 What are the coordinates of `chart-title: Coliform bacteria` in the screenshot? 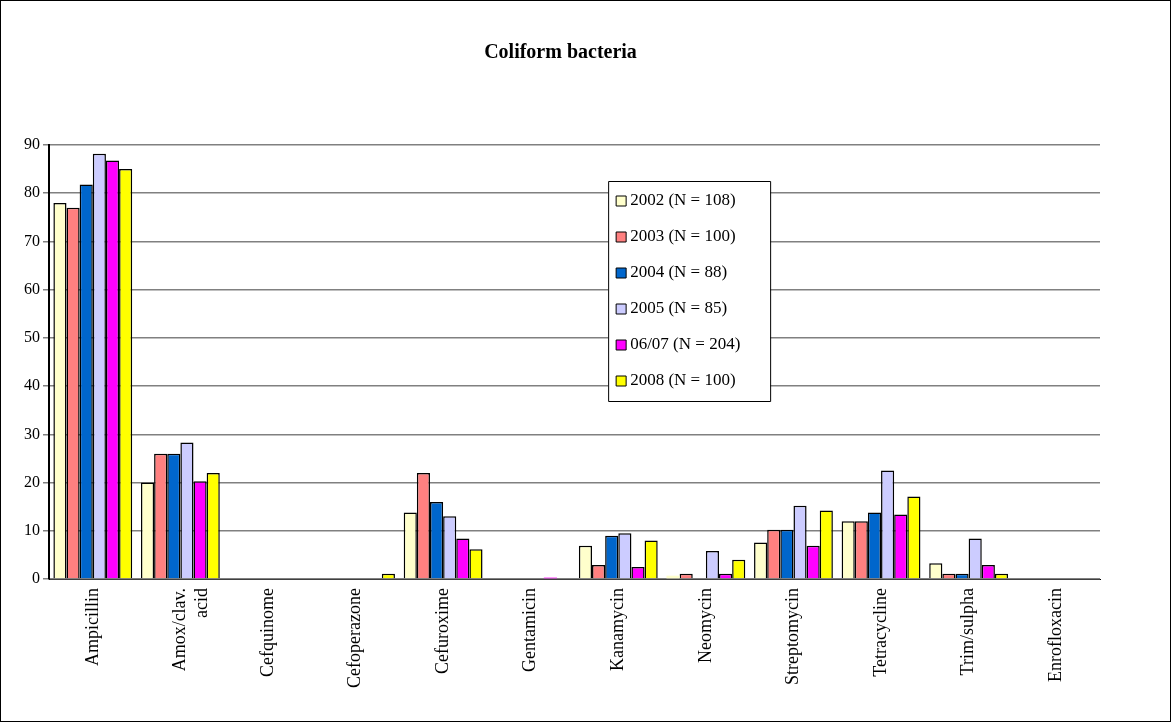 It's located at (560, 51).